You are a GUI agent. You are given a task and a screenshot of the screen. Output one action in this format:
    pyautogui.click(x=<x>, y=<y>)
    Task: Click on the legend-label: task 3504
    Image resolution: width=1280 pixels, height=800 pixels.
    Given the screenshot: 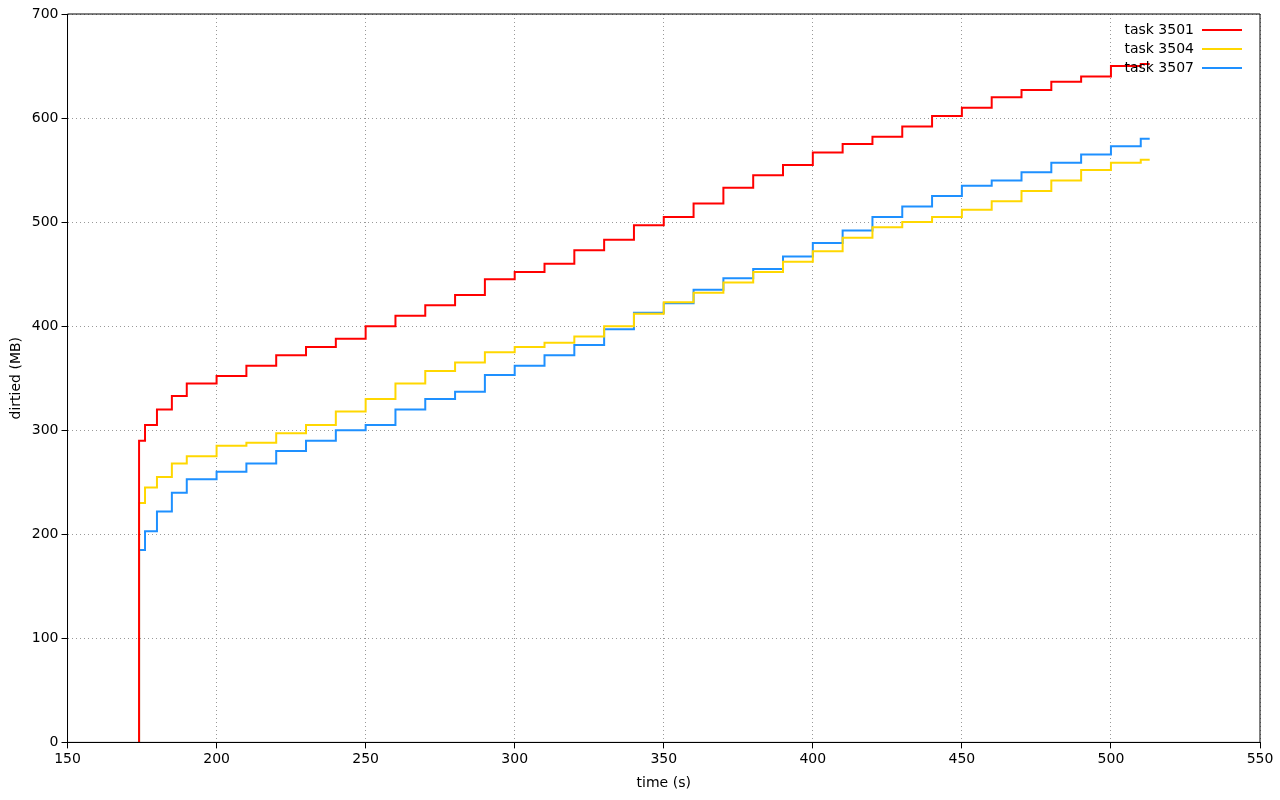 What is the action you would take?
    pyautogui.click(x=1159, y=47)
    